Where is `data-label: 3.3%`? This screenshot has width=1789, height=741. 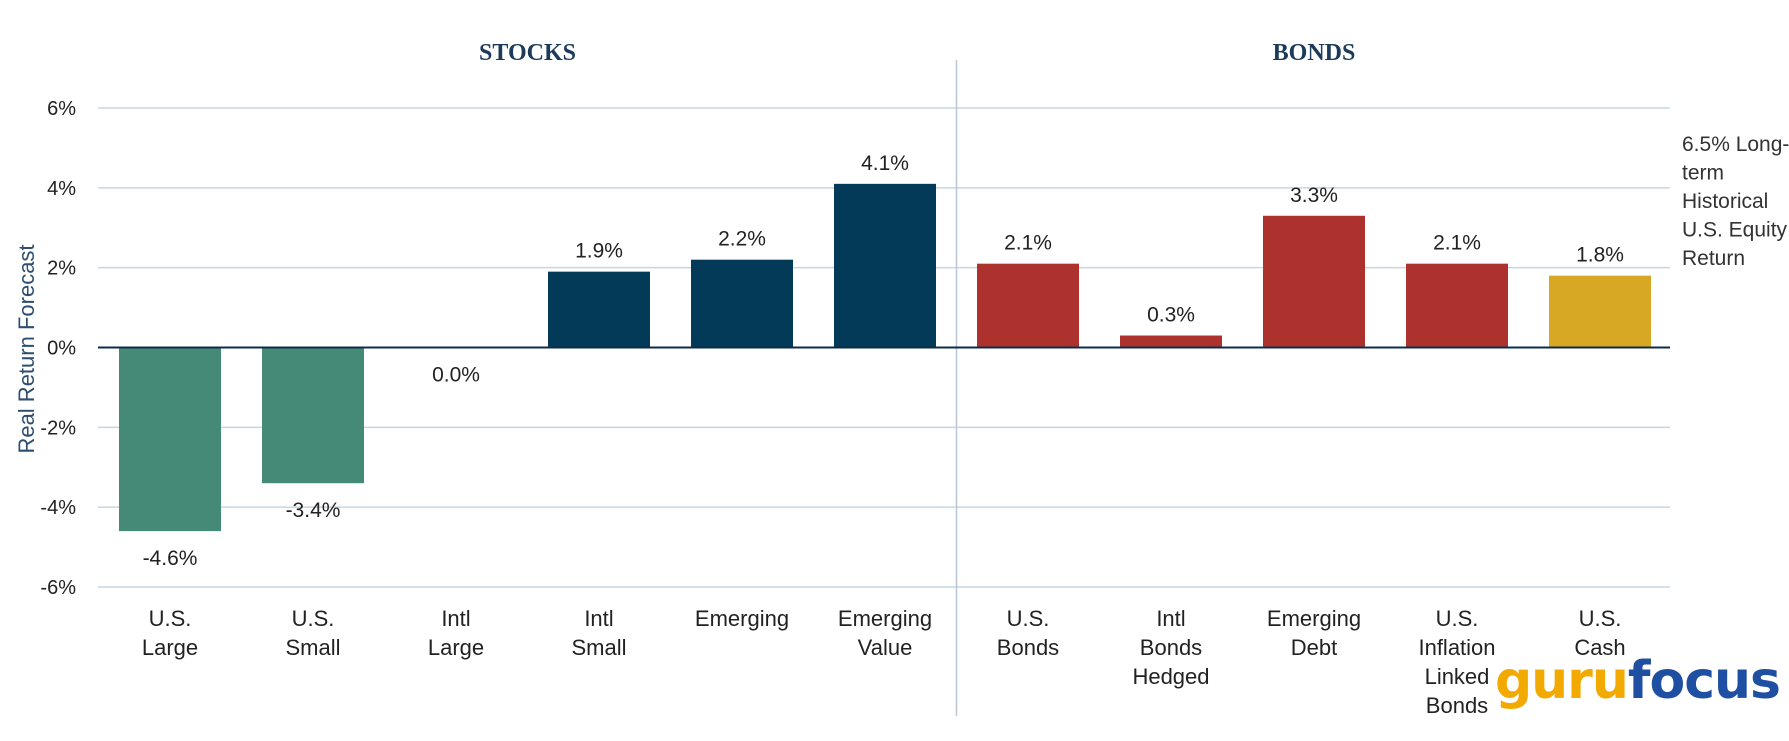 data-label: 3.3% is located at coordinates (1314, 195).